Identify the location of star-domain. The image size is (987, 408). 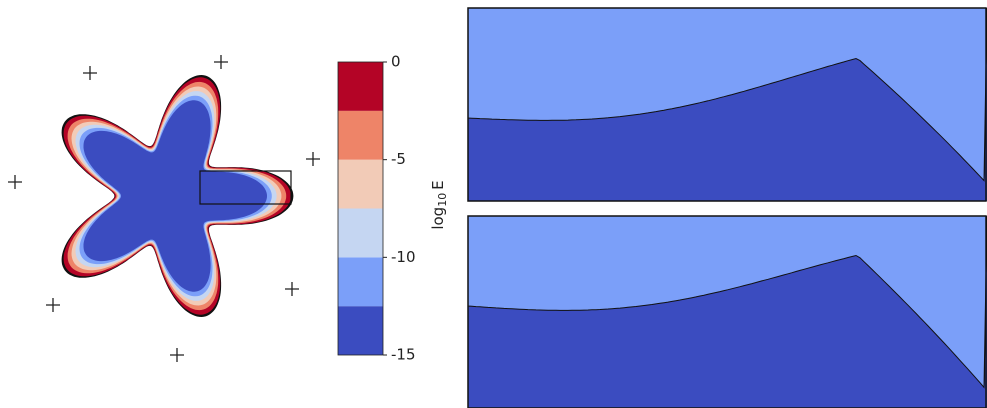
(177, 196).